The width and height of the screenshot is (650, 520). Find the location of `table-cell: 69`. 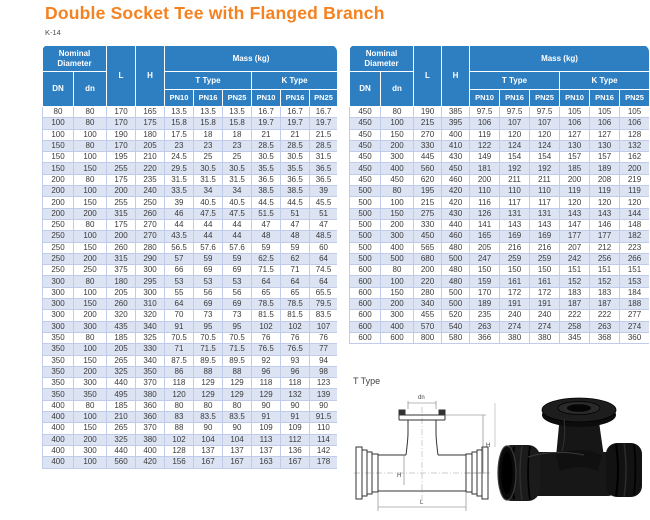

table-cell: 69 is located at coordinates (237, 270).